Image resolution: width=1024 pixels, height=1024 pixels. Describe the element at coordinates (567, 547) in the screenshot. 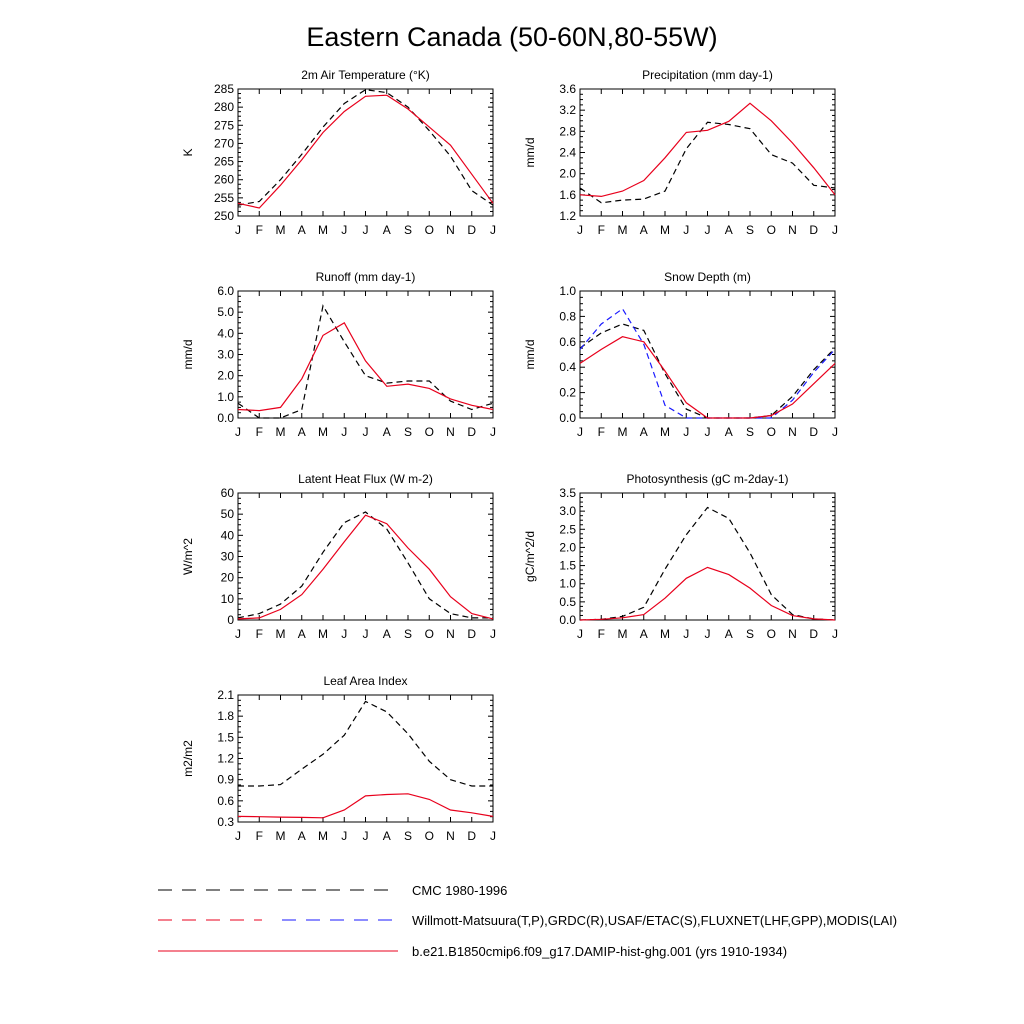

I see `y-tick-label: 2.0` at that location.